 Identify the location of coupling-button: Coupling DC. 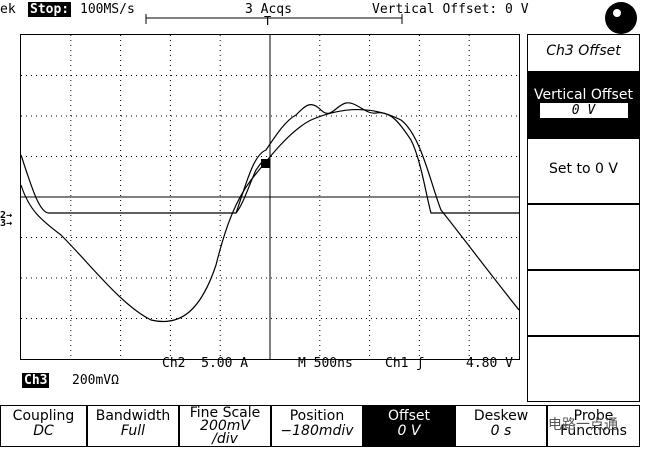
(43, 426).